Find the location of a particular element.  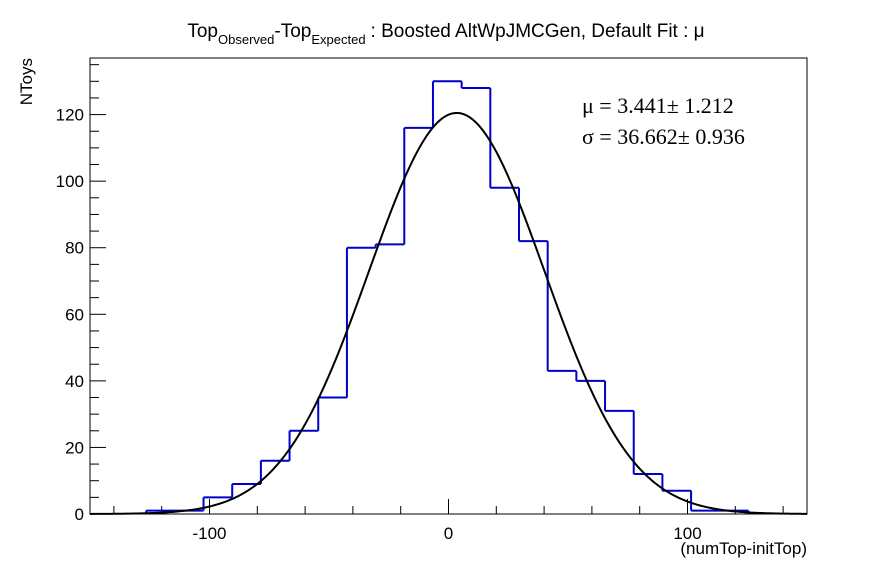

x-tick-label: 0 is located at coordinates (448, 533).